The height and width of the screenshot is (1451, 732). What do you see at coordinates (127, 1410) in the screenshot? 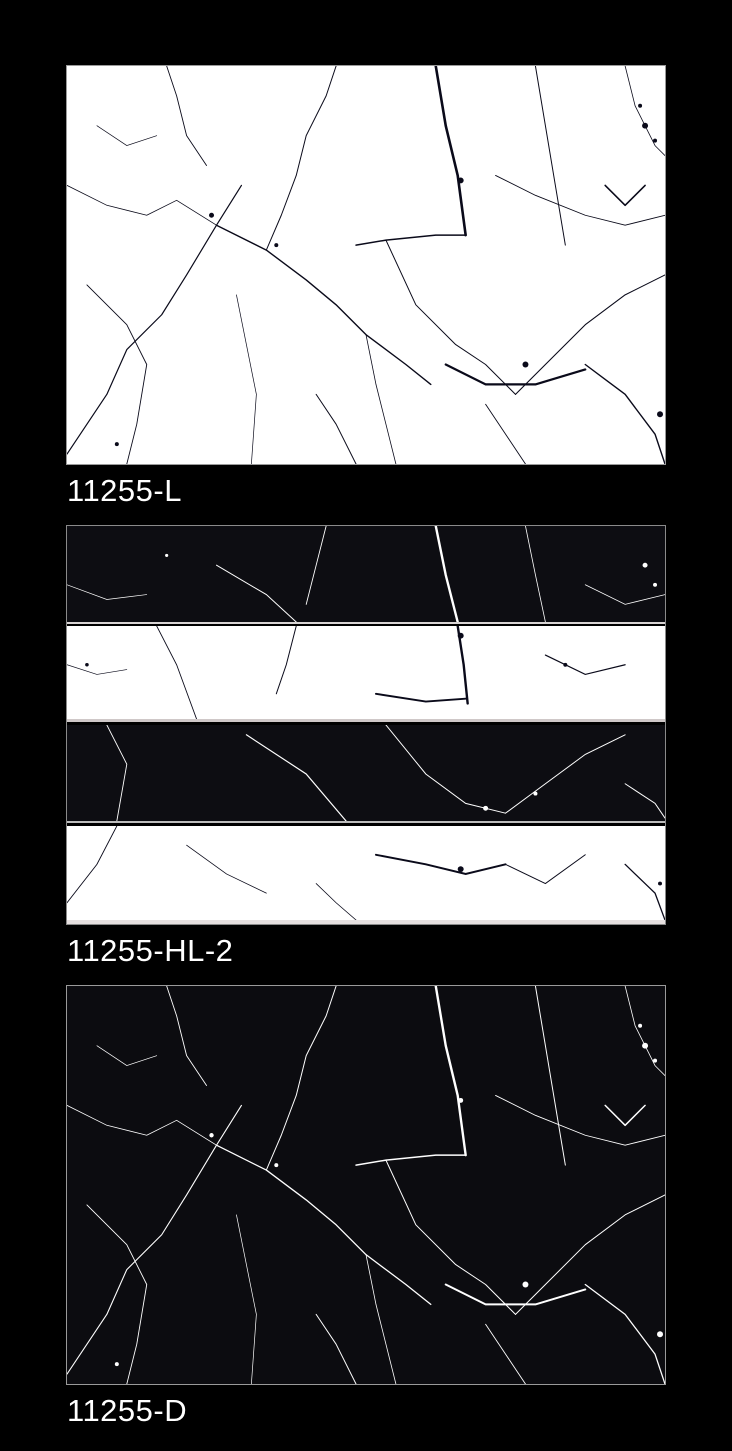
I see `tile-code-label: 11255-D` at bounding box center [127, 1410].